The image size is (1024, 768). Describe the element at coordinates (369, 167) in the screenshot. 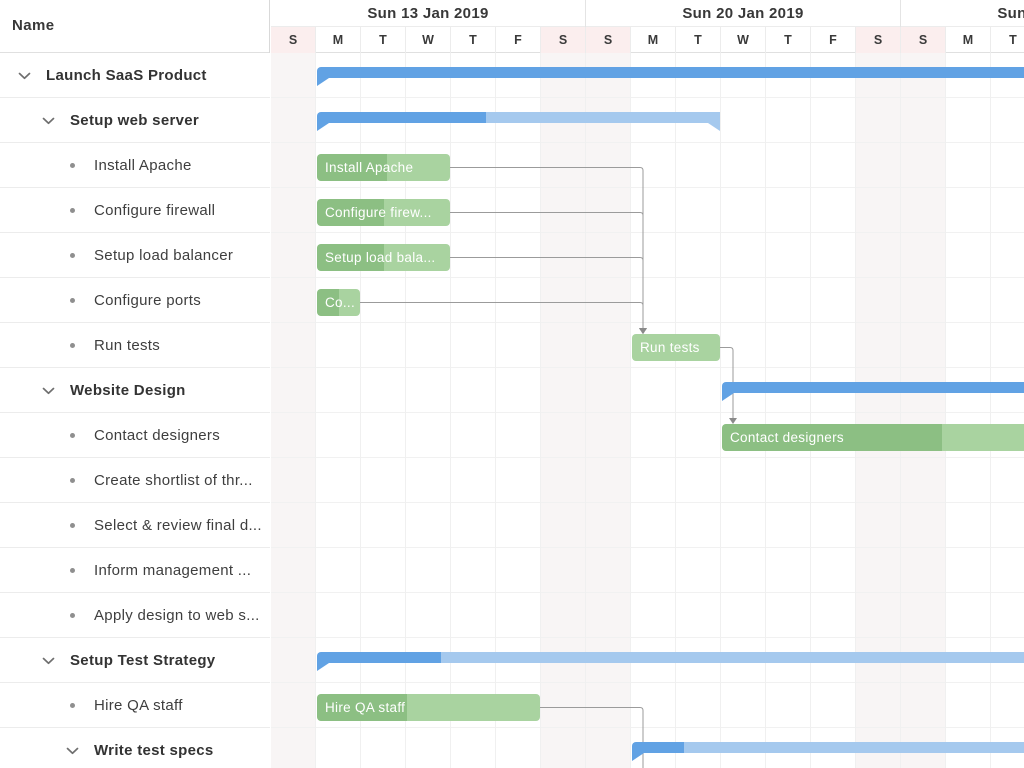

I see `taskbar-label: Install Apache` at that location.